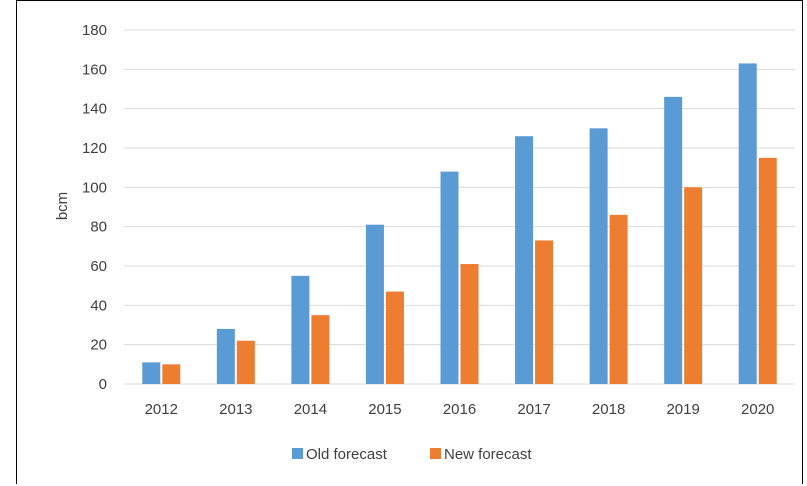 Image resolution: width=807 pixels, height=486 pixels. What do you see at coordinates (98, 345) in the screenshot?
I see `y-tick-label: 20` at bounding box center [98, 345].